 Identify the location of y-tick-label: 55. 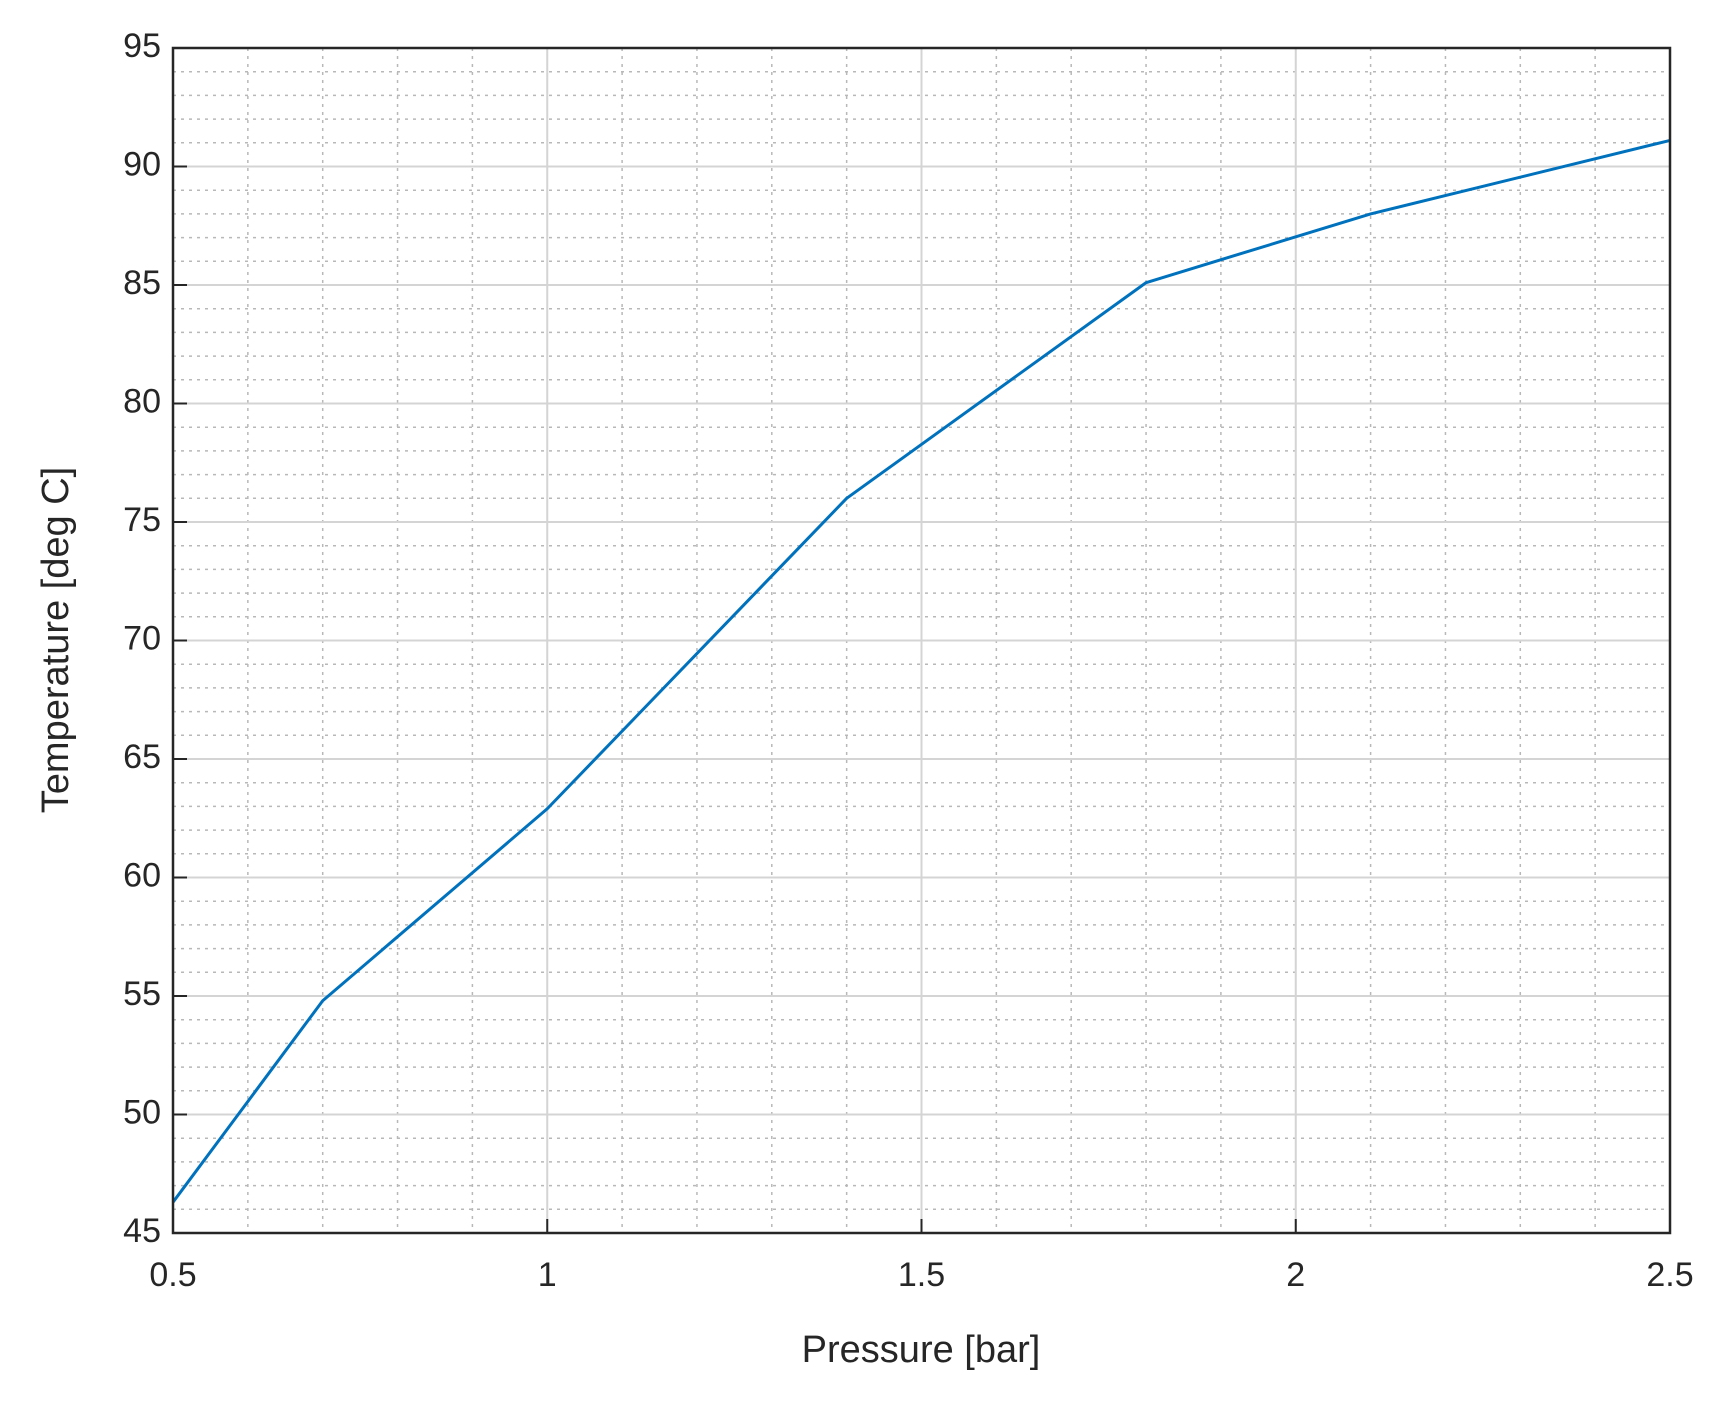
(142, 994).